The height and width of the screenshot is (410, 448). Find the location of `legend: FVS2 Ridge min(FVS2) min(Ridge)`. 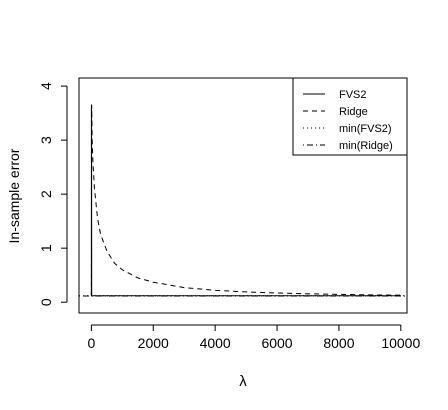

legend: FVS2 Ridge min(FVS2) min(Ridge) is located at coordinates (350, 116).